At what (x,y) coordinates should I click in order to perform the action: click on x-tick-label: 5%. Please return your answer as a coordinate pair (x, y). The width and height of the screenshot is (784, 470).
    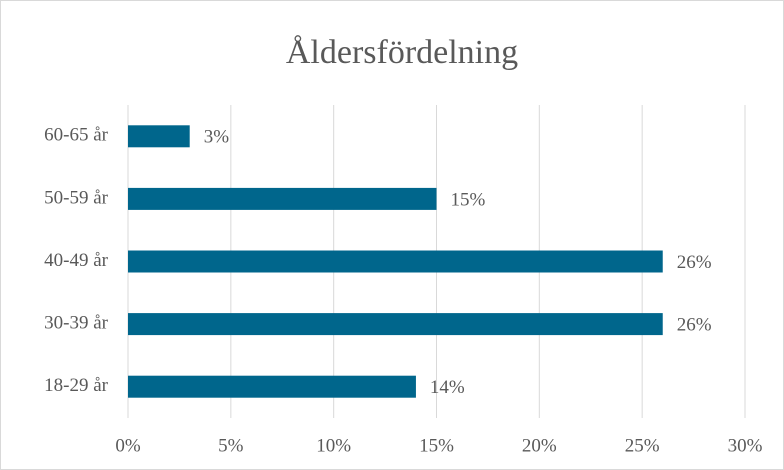
    Looking at the image, I should click on (231, 445).